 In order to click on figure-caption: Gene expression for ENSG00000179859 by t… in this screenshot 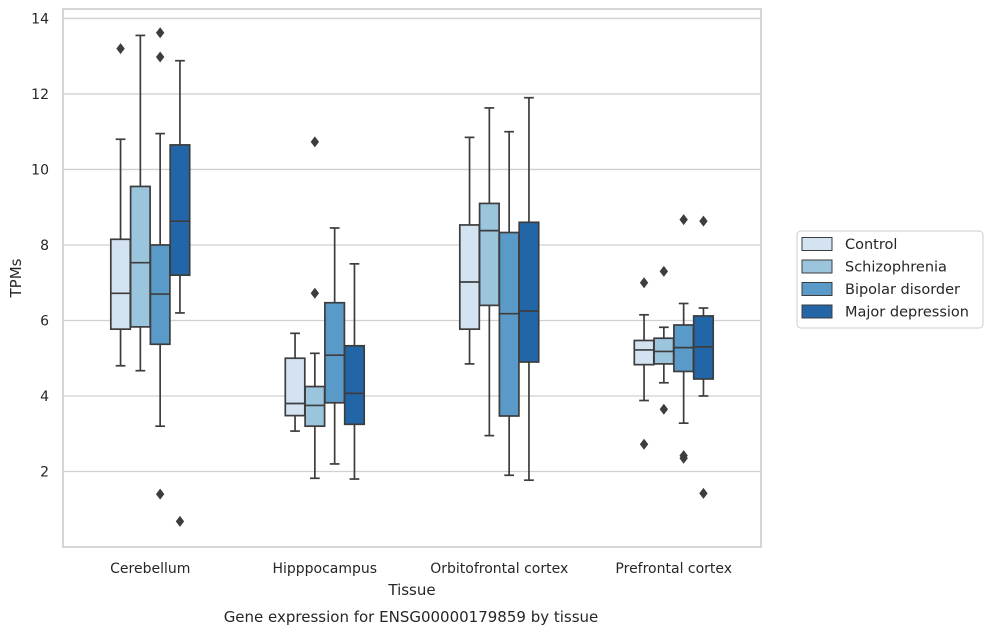, I will do `click(411, 617)`.